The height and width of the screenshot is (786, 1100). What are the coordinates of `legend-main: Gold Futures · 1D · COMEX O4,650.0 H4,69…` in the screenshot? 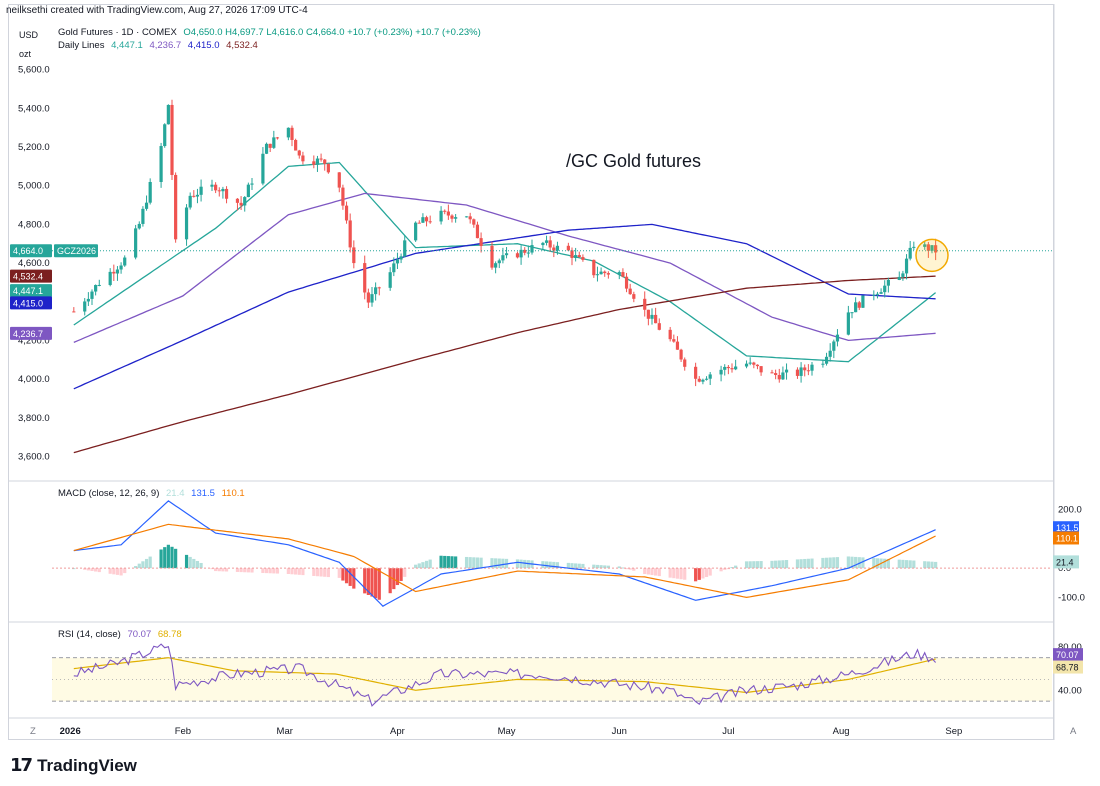 It's located at (271, 32).